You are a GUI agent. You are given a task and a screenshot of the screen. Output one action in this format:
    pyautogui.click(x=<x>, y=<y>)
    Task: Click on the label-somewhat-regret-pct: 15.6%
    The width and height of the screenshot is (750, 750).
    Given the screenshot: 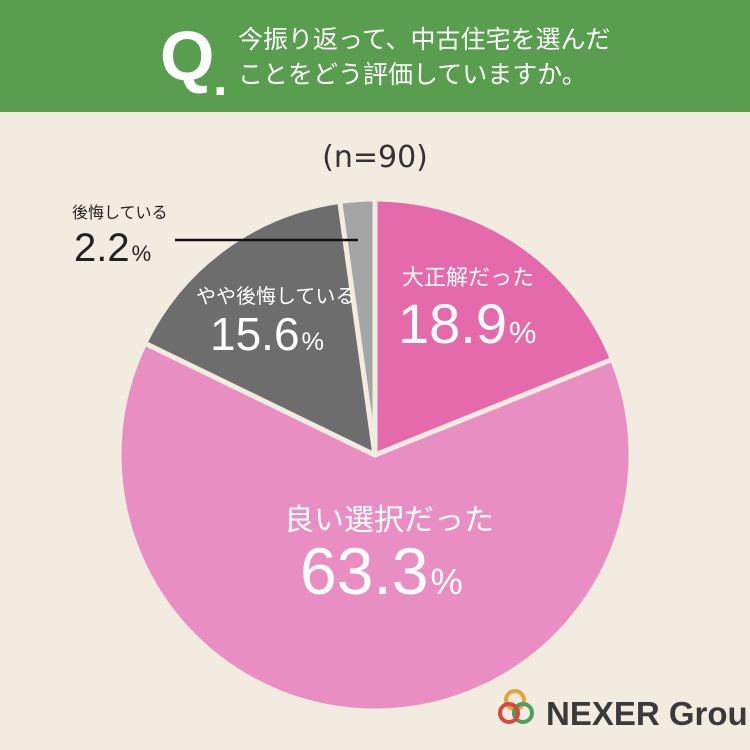 What is the action you would take?
    pyautogui.click(x=267, y=334)
    